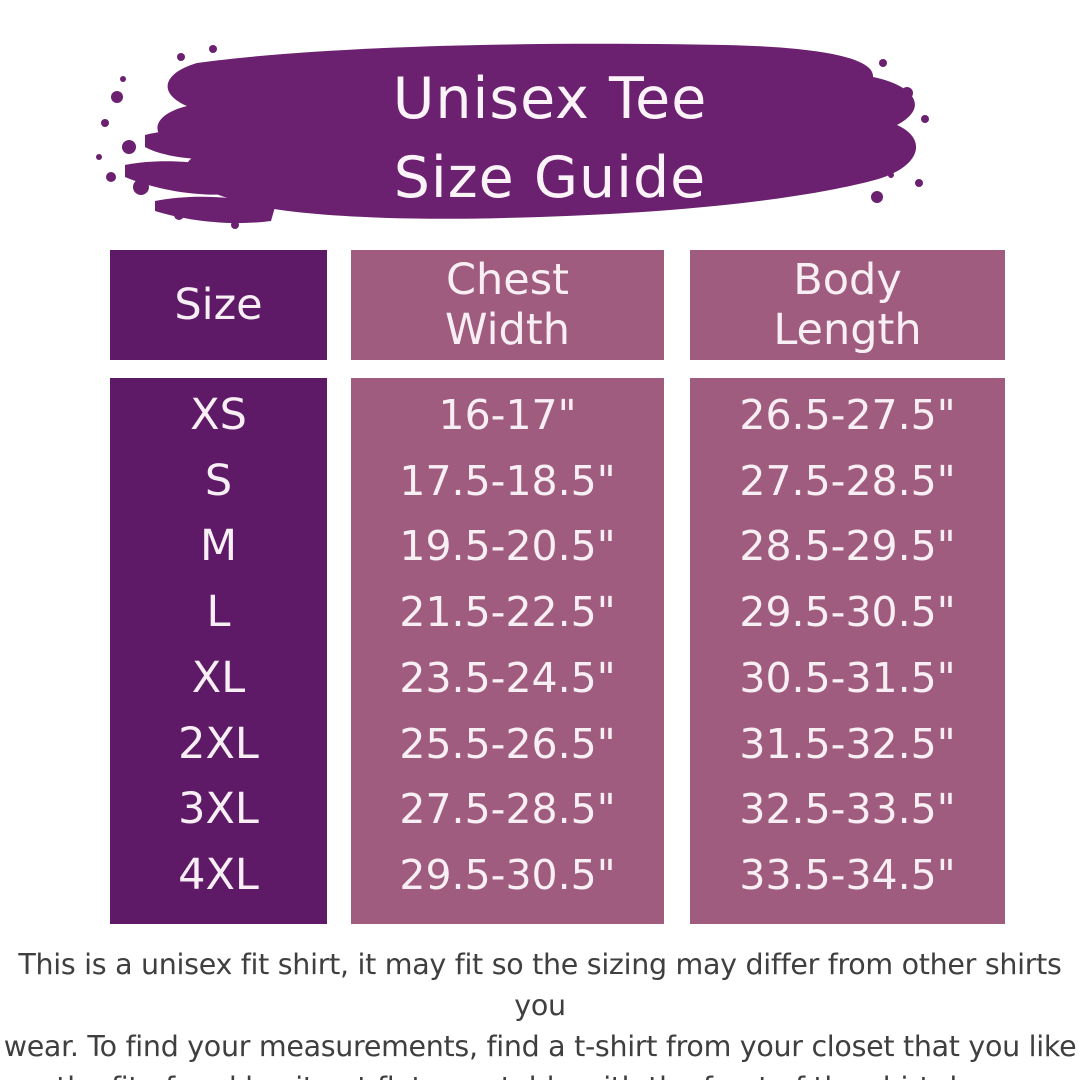  I want to click on column-header-size-label: Size, so click(218, 305).